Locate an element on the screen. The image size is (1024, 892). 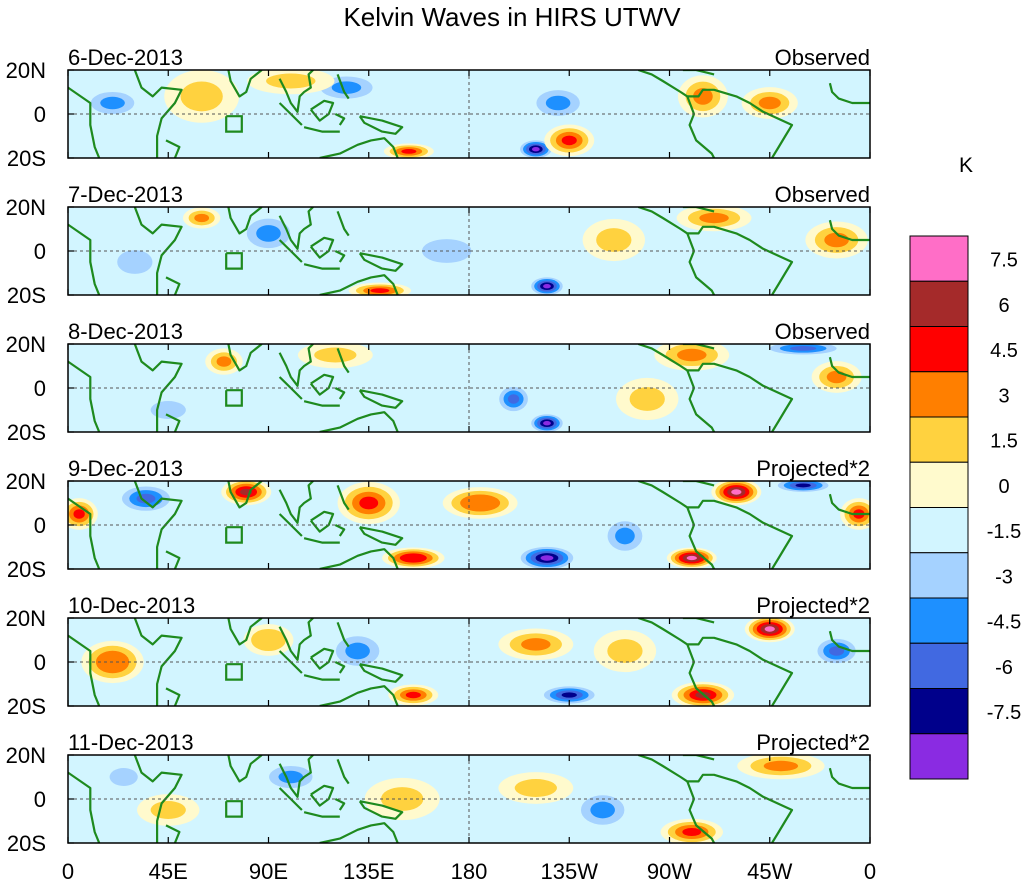
panel-date: 7-Dec-2013 is located at coordinates (125, 194).